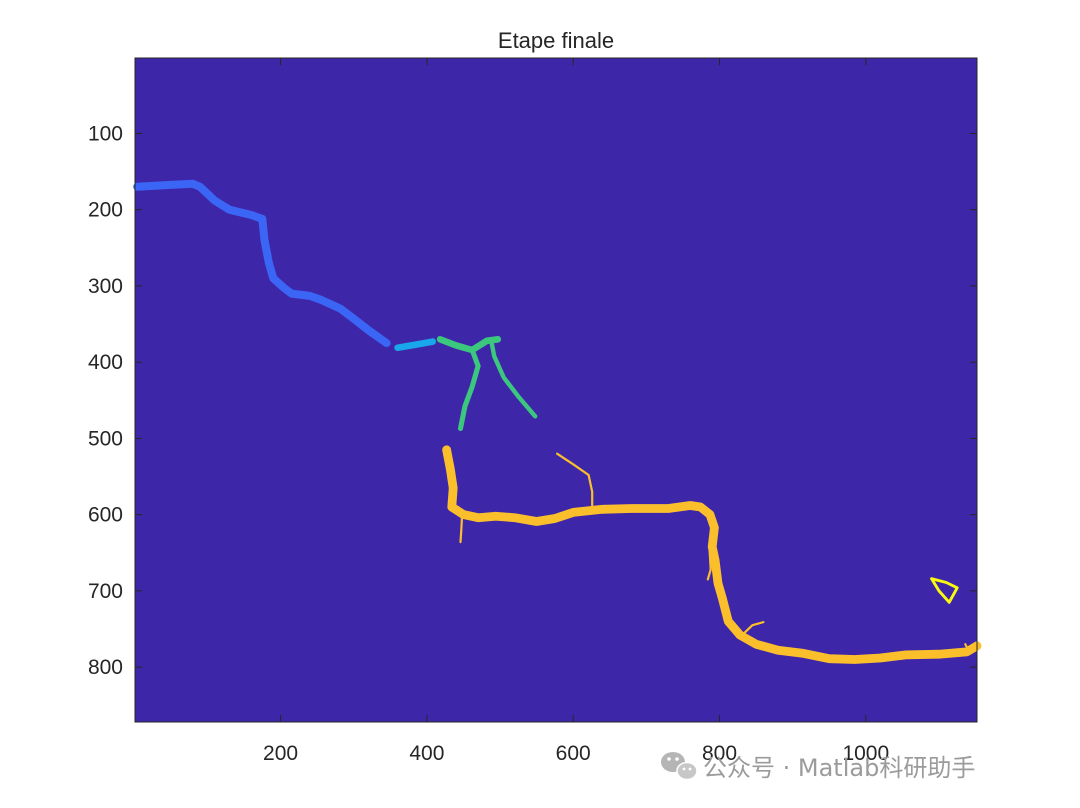  Describe the element at coordinates (105, 591) in the screenshot. I see `y-tick-label: 700` at that location.